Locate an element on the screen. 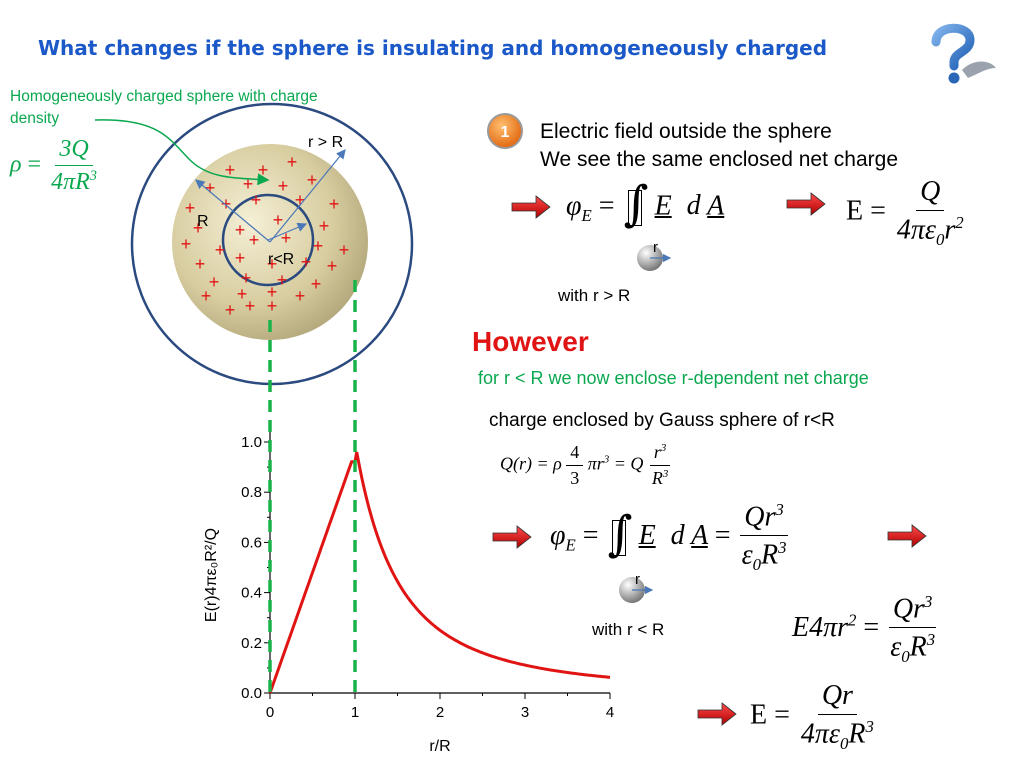  inside-flux-fraction: Qr3 ε0R3 is located at coordinates (764, 537).